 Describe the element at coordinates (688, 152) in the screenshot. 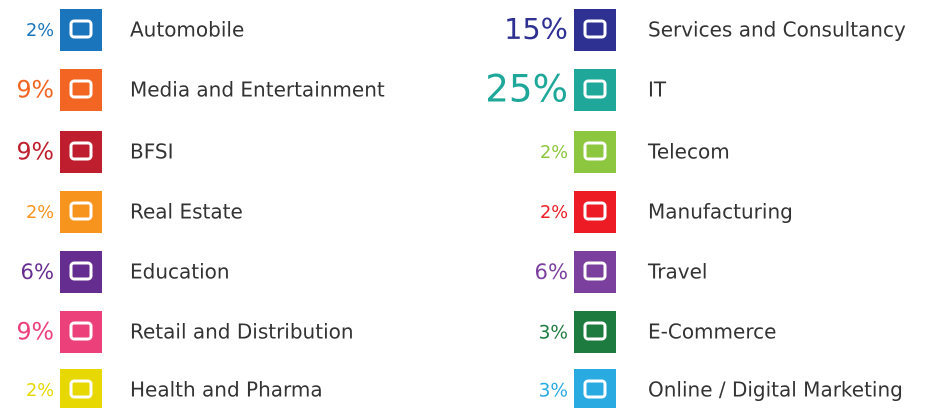

I see `industry-label: Telecom` at that location.